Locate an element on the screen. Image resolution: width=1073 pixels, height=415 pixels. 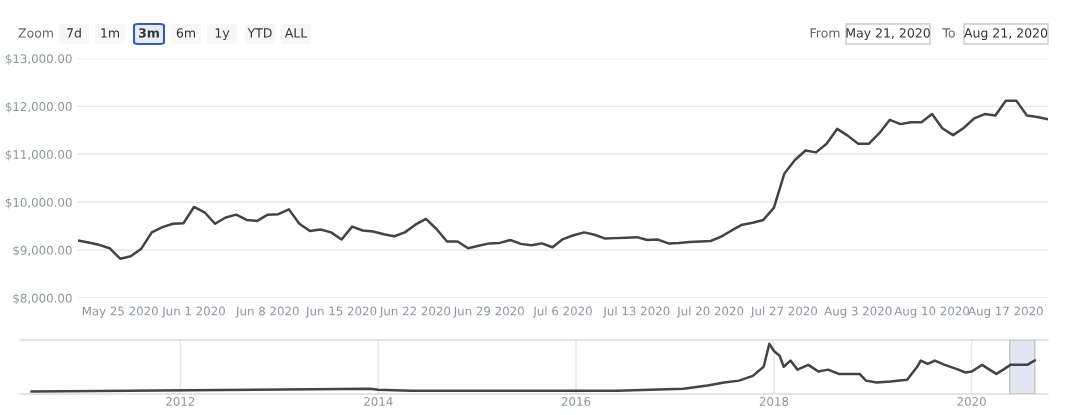
x-tick-label: Aug 10 2020 is located at coordinates (932, 312).